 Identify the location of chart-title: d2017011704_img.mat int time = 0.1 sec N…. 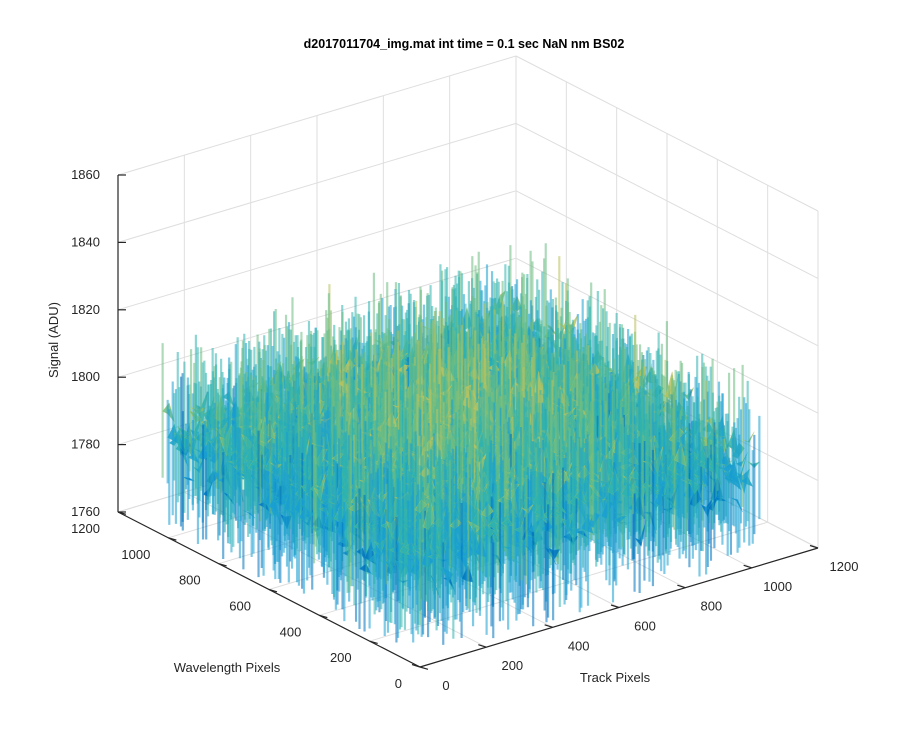
(464, 44).